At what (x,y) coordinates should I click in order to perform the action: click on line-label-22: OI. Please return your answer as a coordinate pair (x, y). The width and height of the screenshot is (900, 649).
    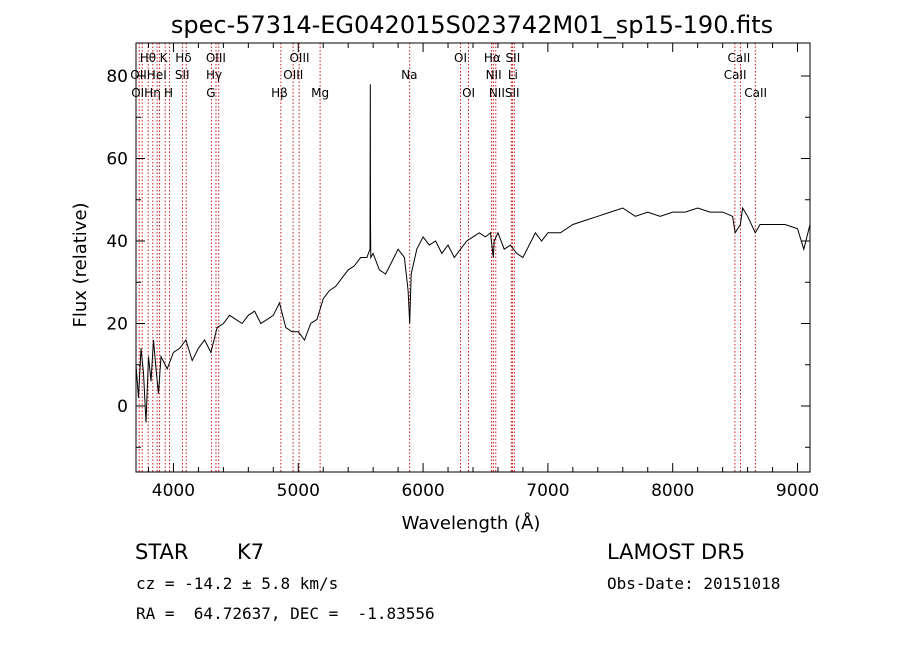
    Looking at the image, I should click on (468, 93).